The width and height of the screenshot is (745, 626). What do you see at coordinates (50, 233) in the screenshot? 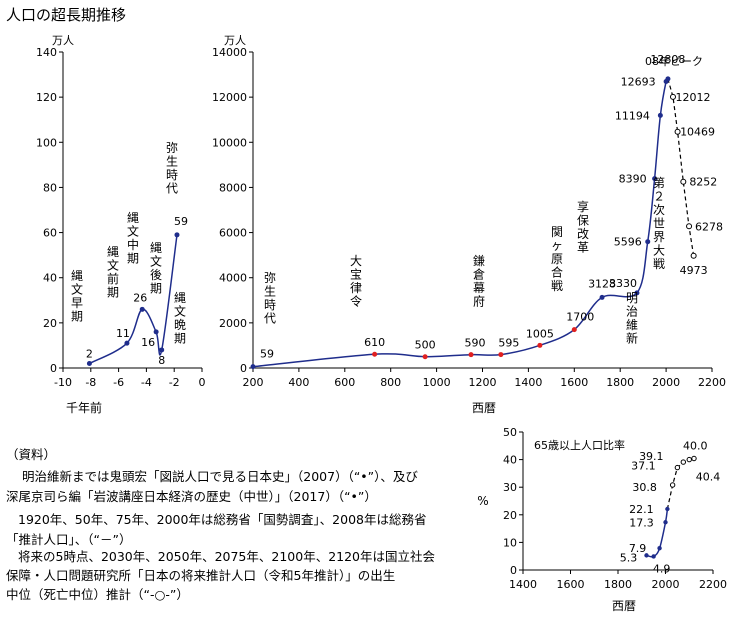
I see `y-tick-label: 60` at bounding box center [50, 233].